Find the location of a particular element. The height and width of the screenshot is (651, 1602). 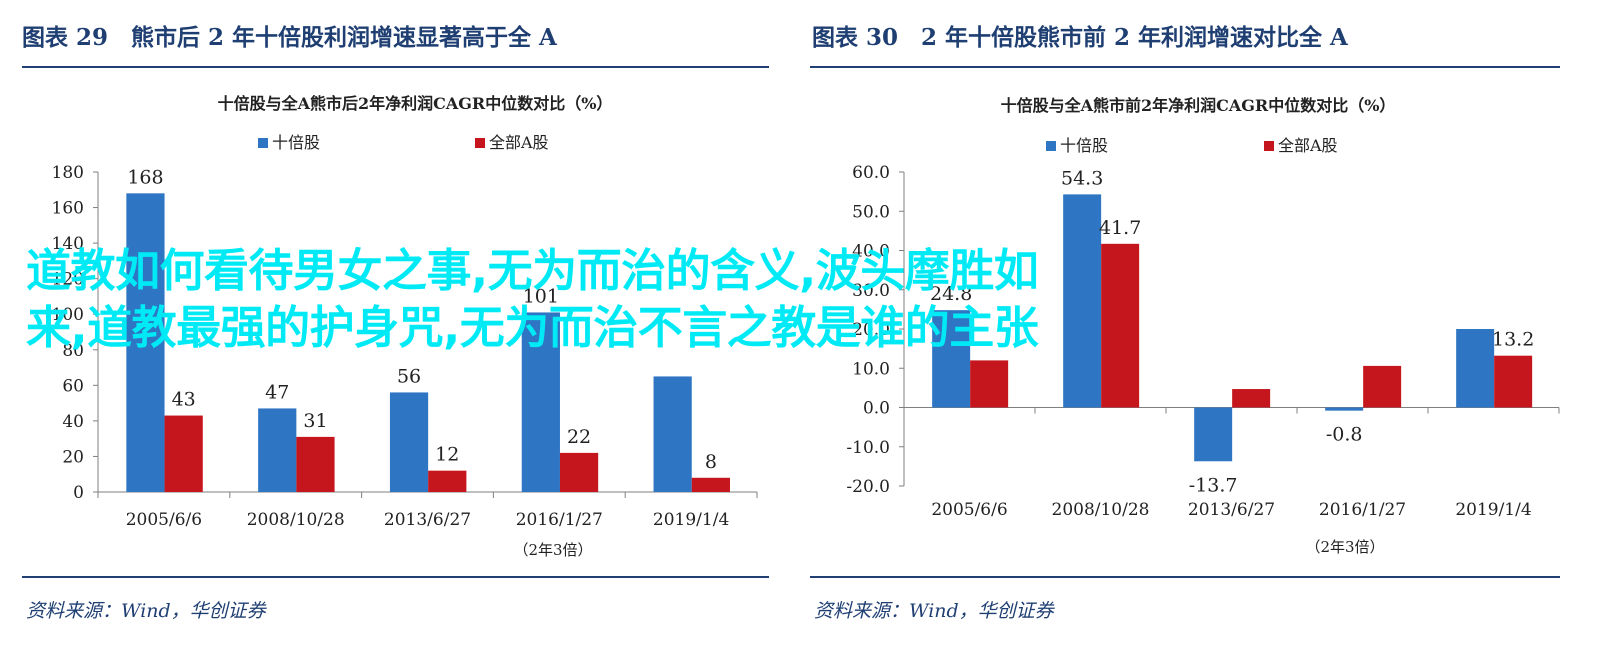

chart-title: 十倍股与全A熊市前2年净利润CAGR中位数对比（%） is located at coordinates (1198, 105).